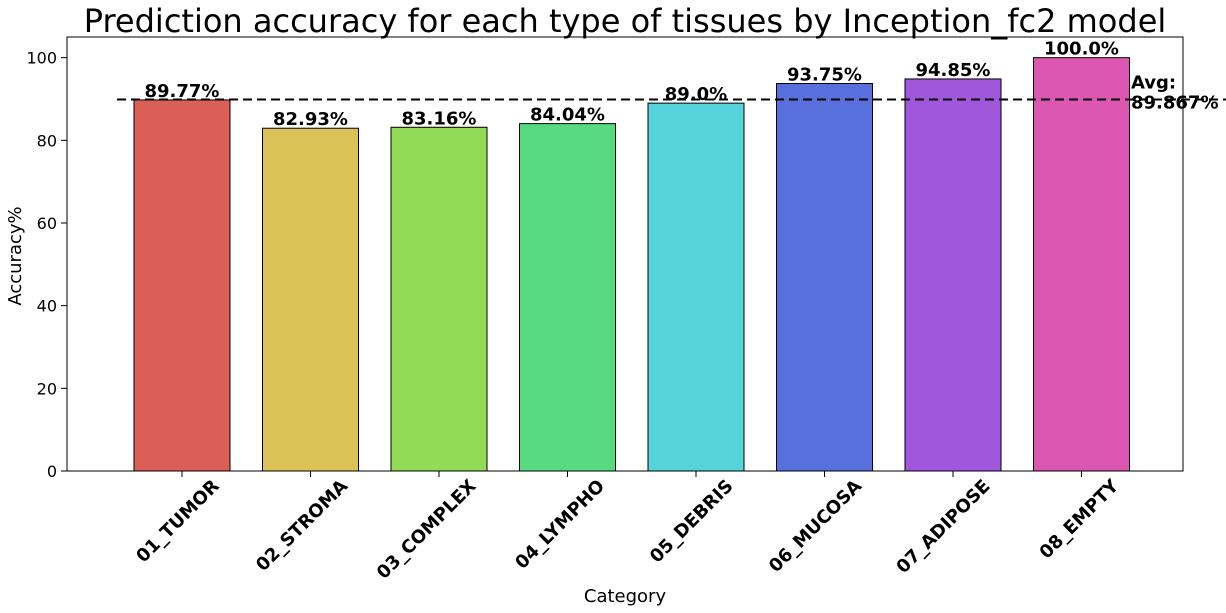 The width and height of the screenshot is (1226, 613). Describe the element at coordinates (815, 526) in the screenshot. I see `x-tick-label: 06_MUCOSA` at that location.